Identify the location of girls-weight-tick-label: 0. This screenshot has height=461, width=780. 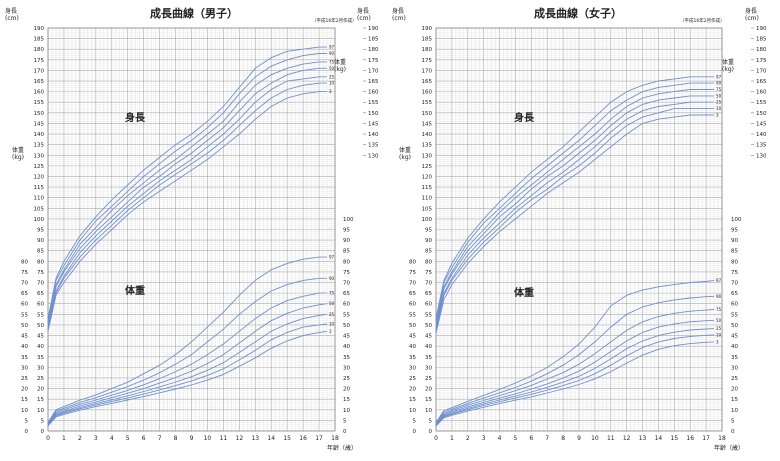
(415, 432).